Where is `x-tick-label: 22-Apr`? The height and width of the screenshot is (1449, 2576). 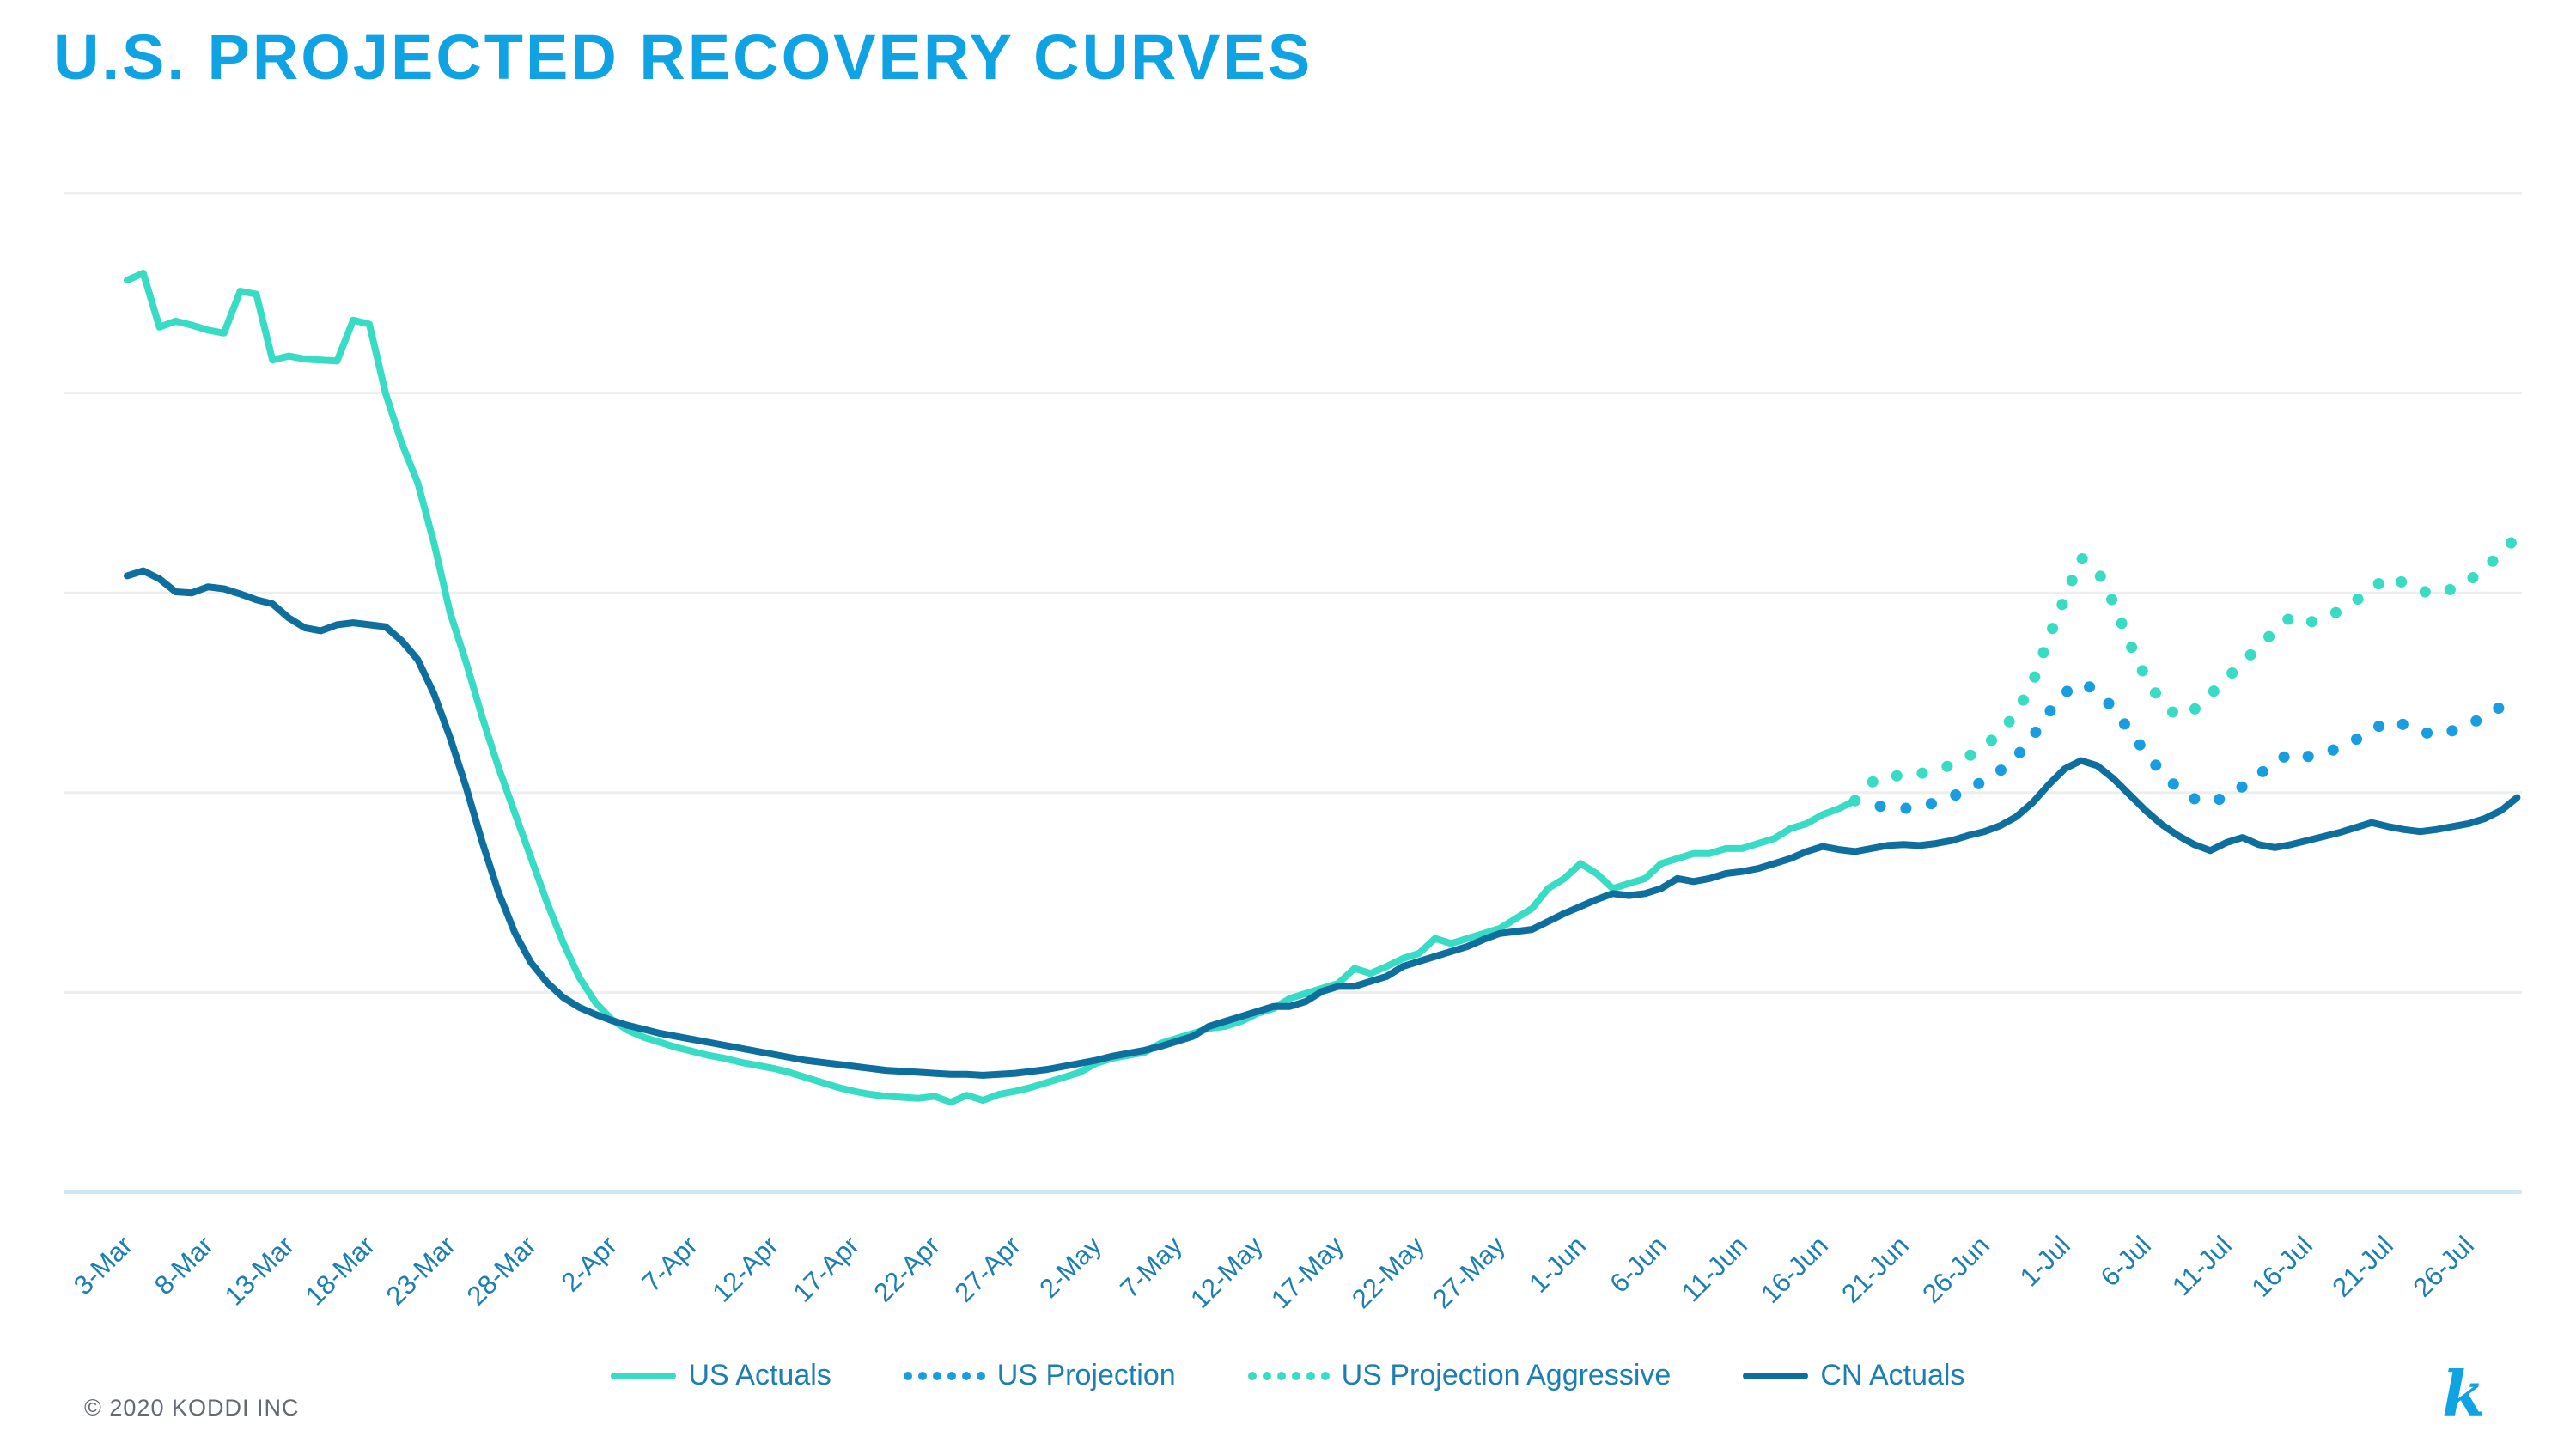 x-tick-label: 22-Apr is located at coordinates (907, 1269).